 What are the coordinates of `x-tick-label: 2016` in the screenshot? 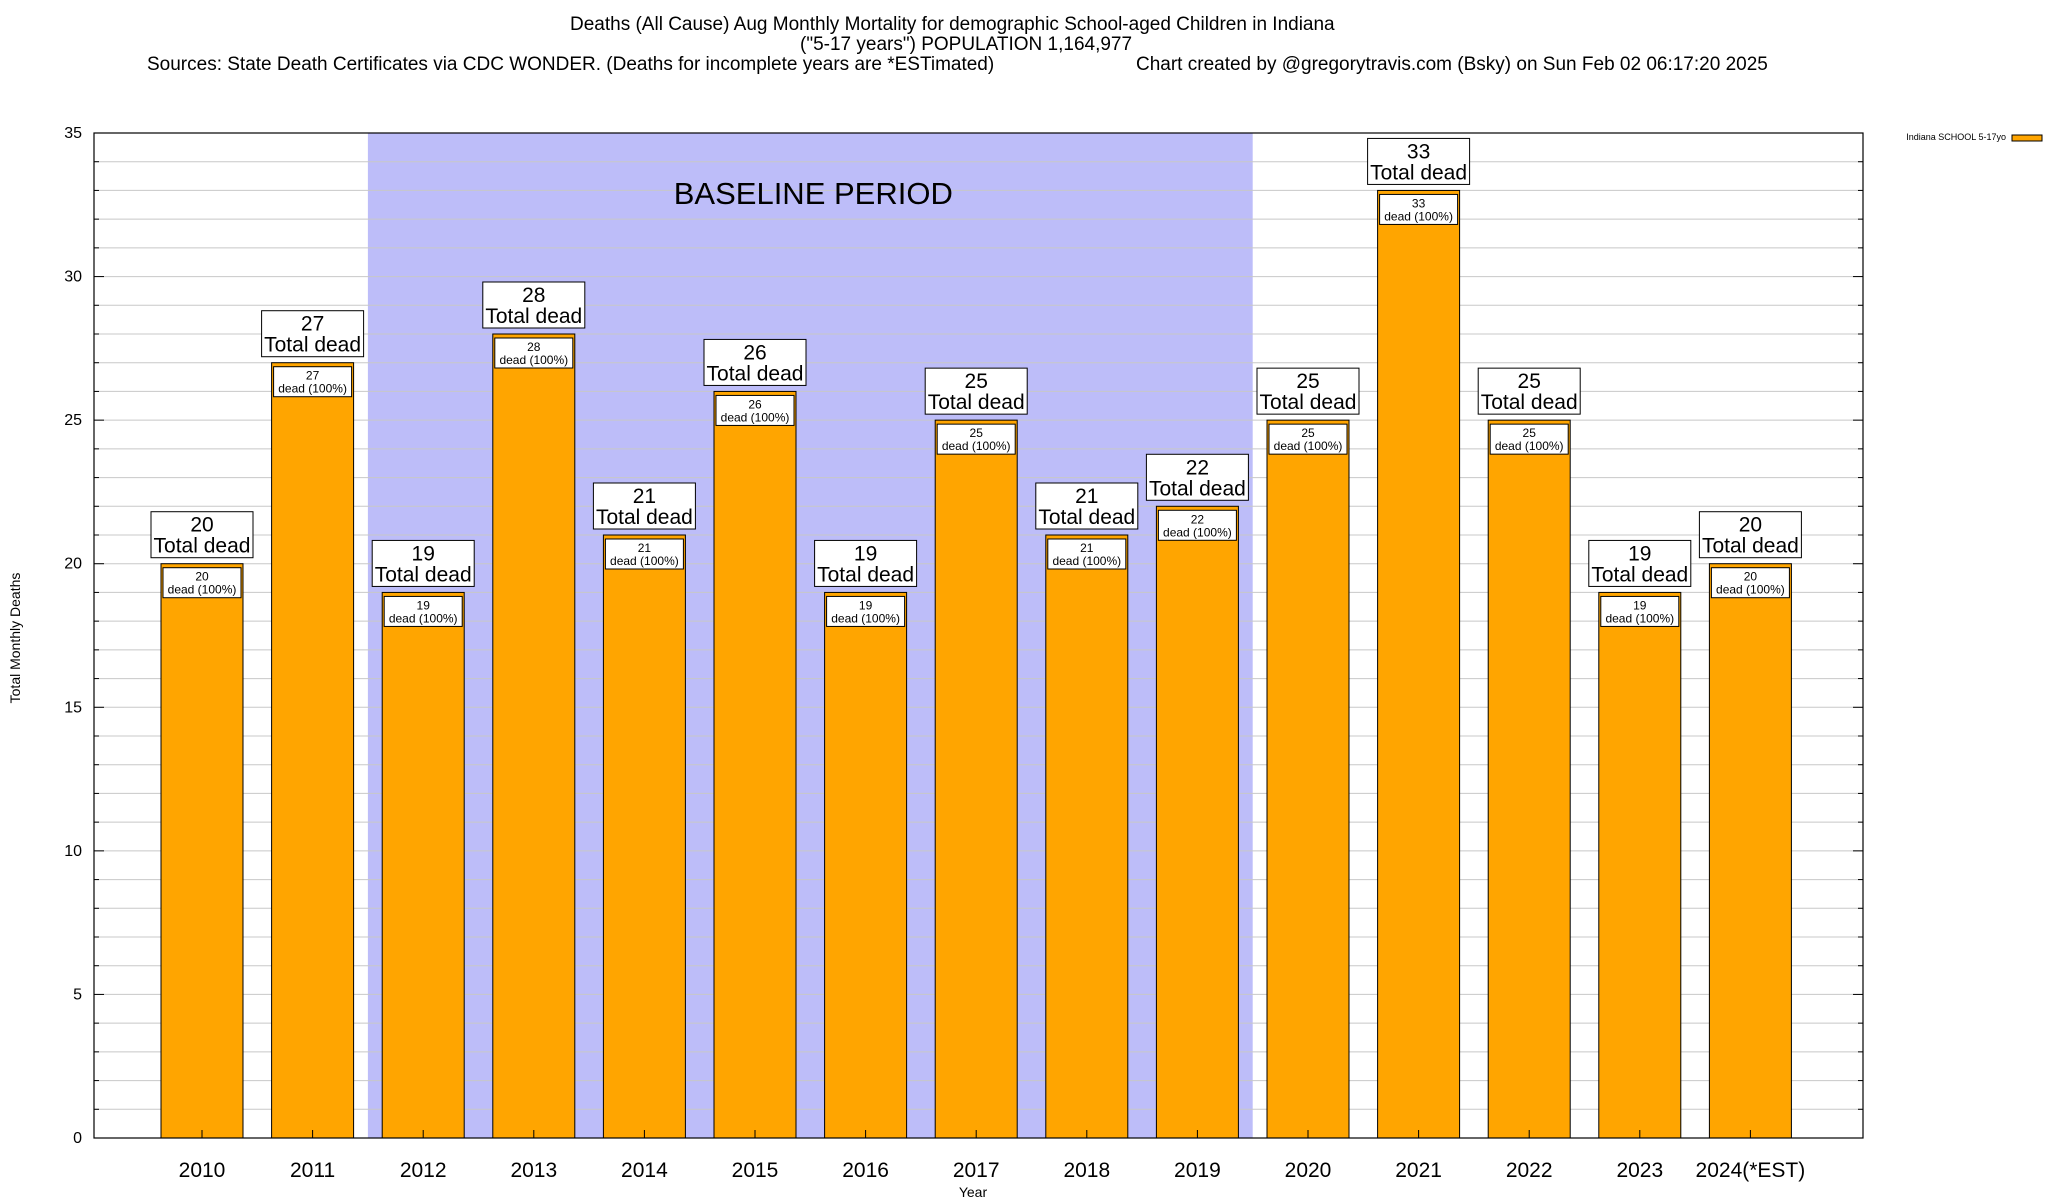 It's located at (865, 1170).